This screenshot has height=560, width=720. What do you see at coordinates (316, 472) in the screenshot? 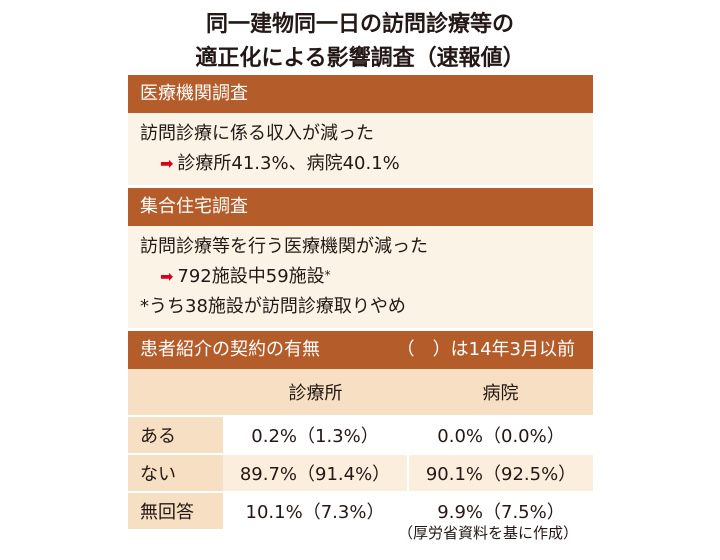
I see `cell-clinic: 89.7%（91.4%）` at bounding box center [316, 472].